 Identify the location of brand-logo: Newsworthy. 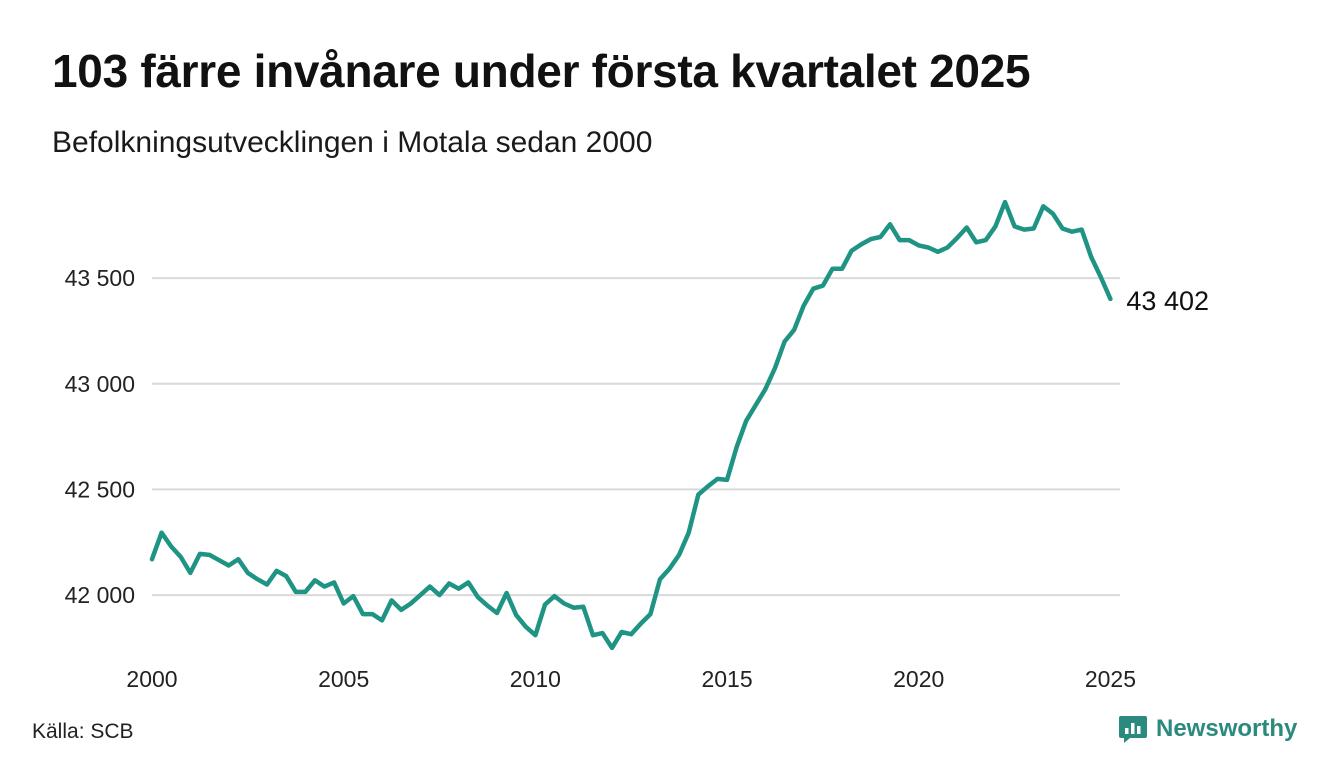
(1207, 729).